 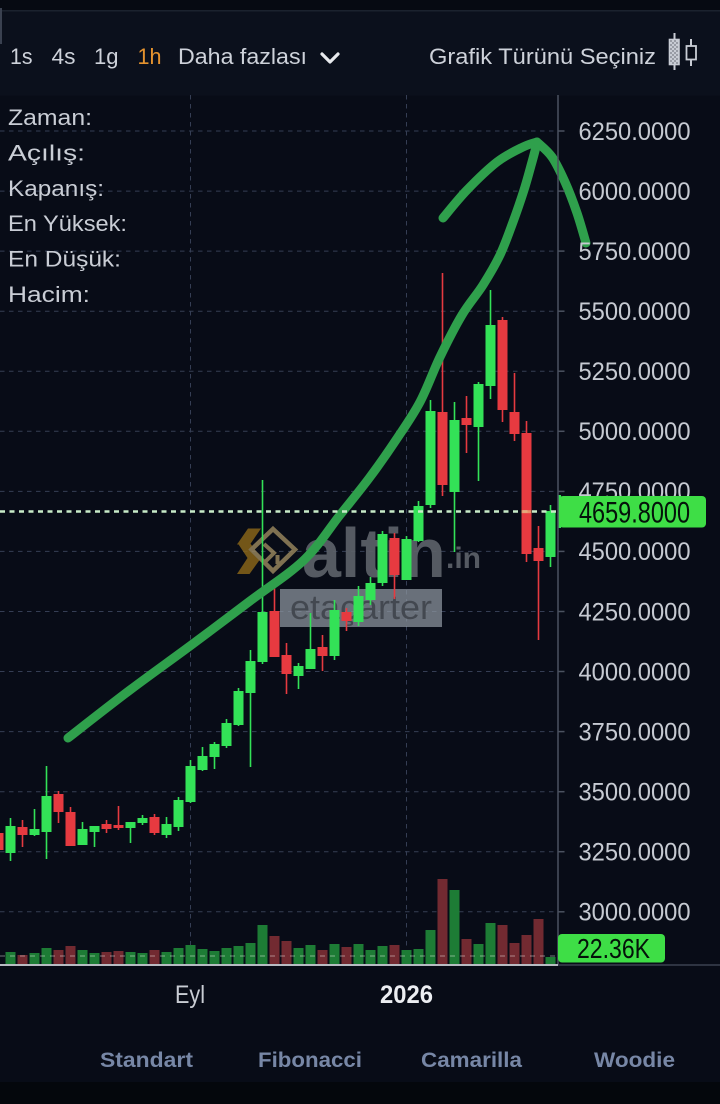 I want to click on svg-text: En Yüksek:, so click(x=67, y=223).